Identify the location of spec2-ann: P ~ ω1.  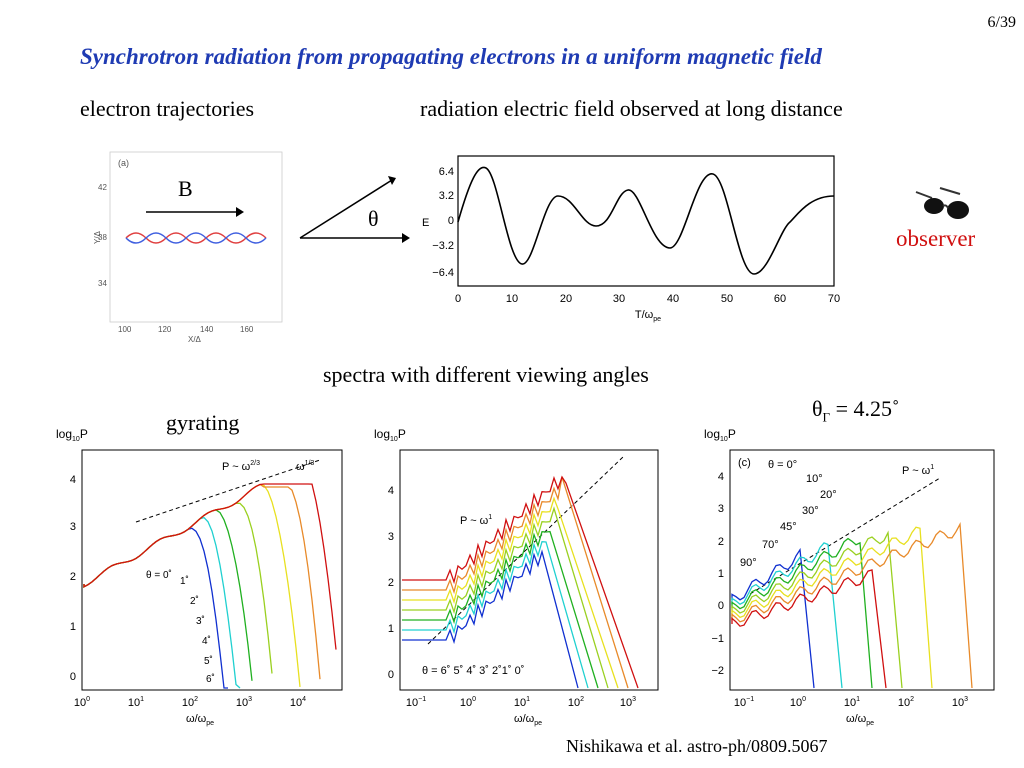
(476, 520).